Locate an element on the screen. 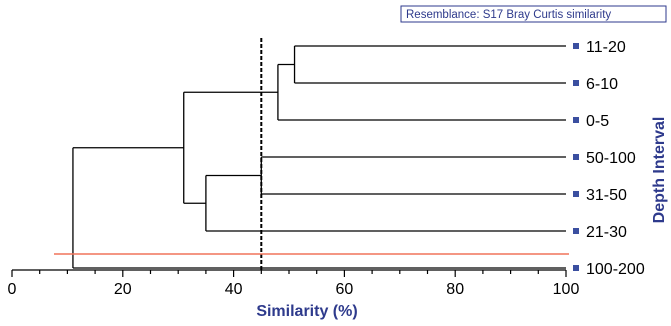 The image size is (671, 326). leaf-label-21-30: 21-30 is located at coordinates (606, 232).